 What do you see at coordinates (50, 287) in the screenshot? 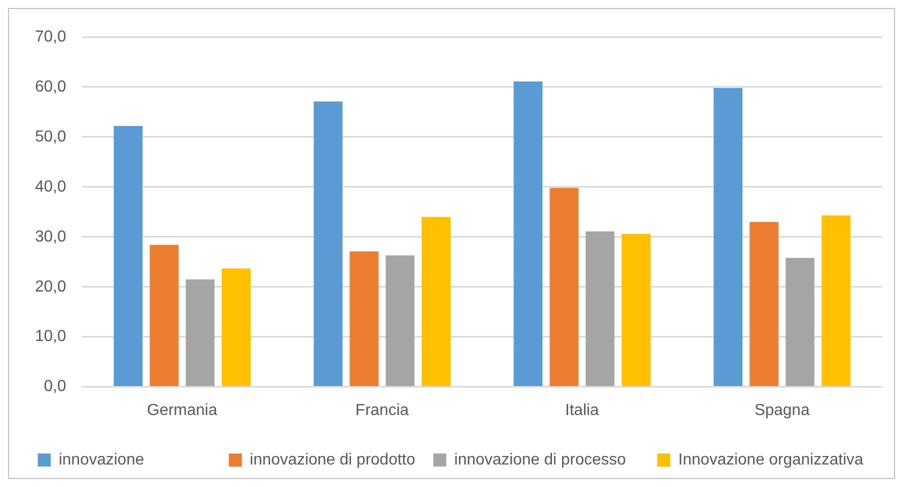
I see `y-tick-label: 20,0` at bounding box center [50, 287].